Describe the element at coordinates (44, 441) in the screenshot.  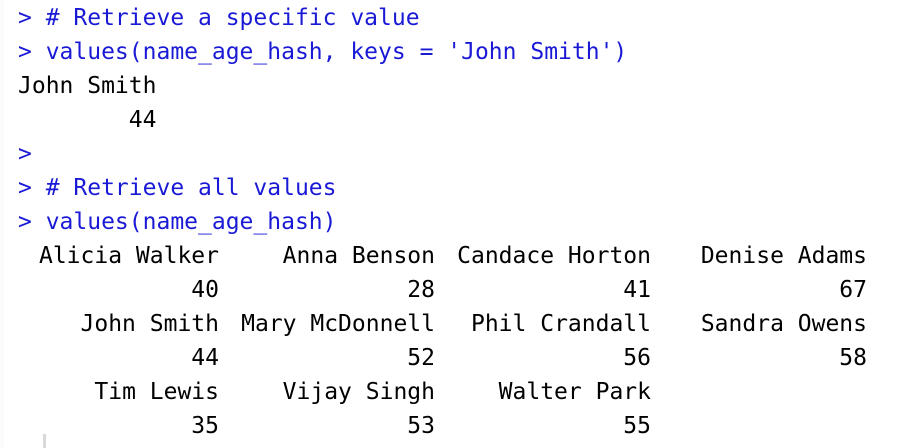
I see `cursor-gutter-mark` at that location.